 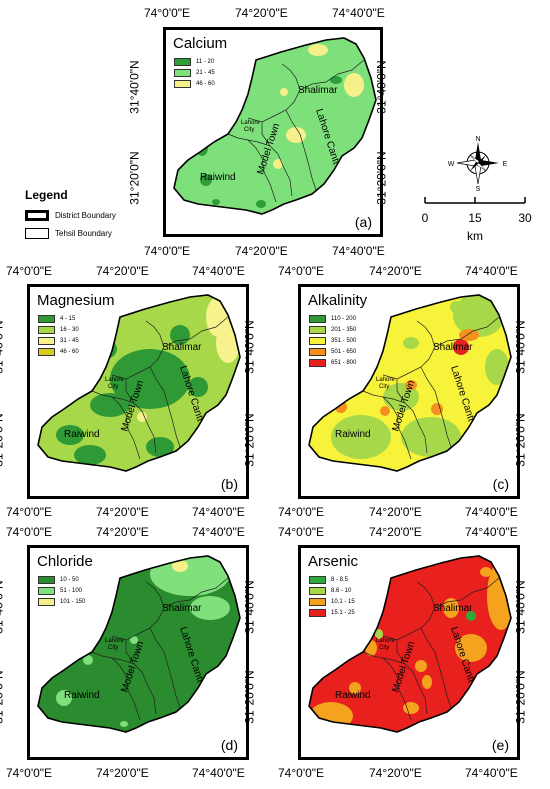 I want to click on lat-label-d-left-0: 31°40'0"N, so click(x=3, y=607).